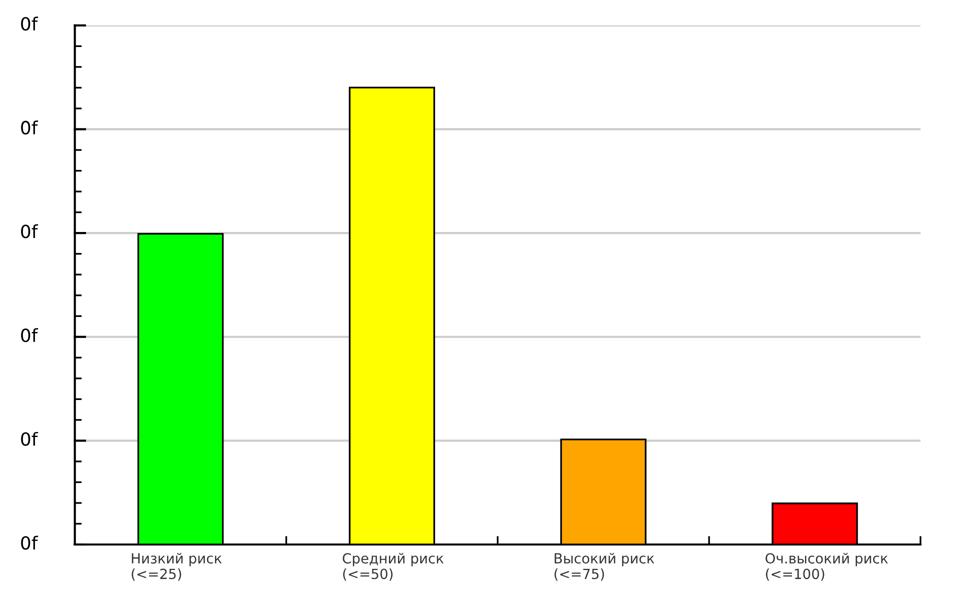 This screenshot has width=972, height=605. I want to click on x-tick-label: Высокий риск (<=75), so click(604, 566).